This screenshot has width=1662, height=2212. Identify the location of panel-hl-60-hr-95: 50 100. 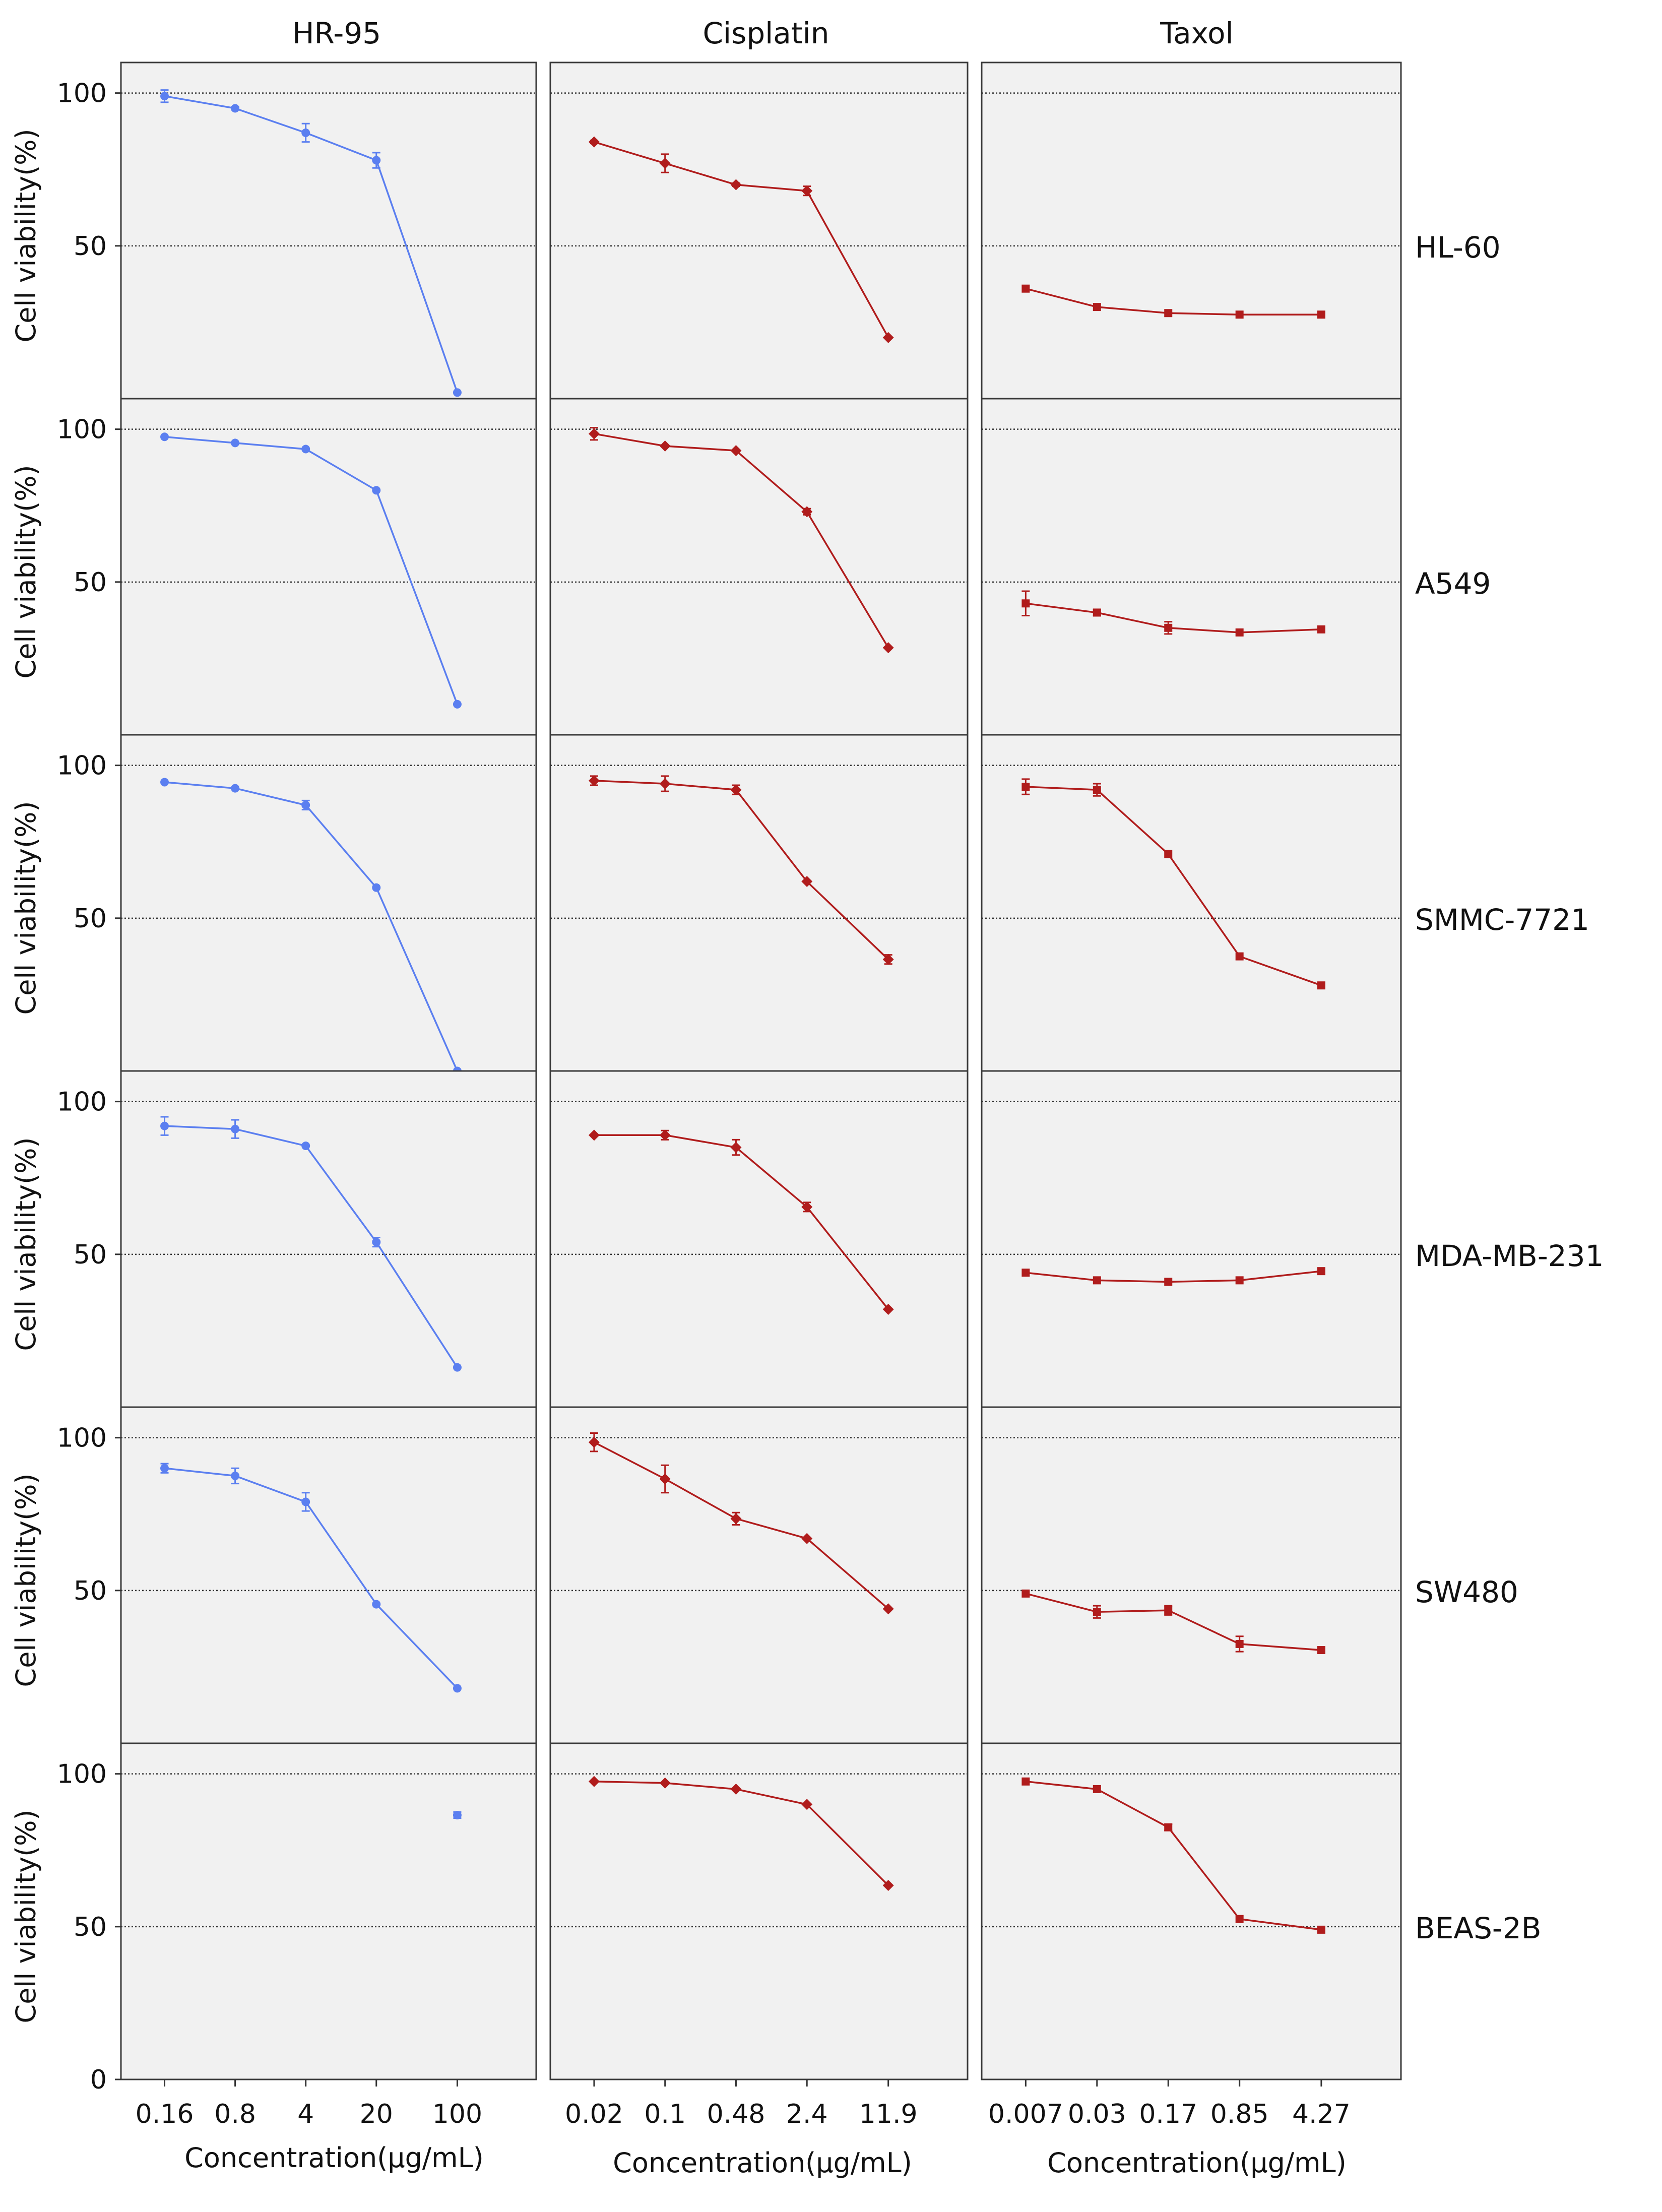
(297, 230).